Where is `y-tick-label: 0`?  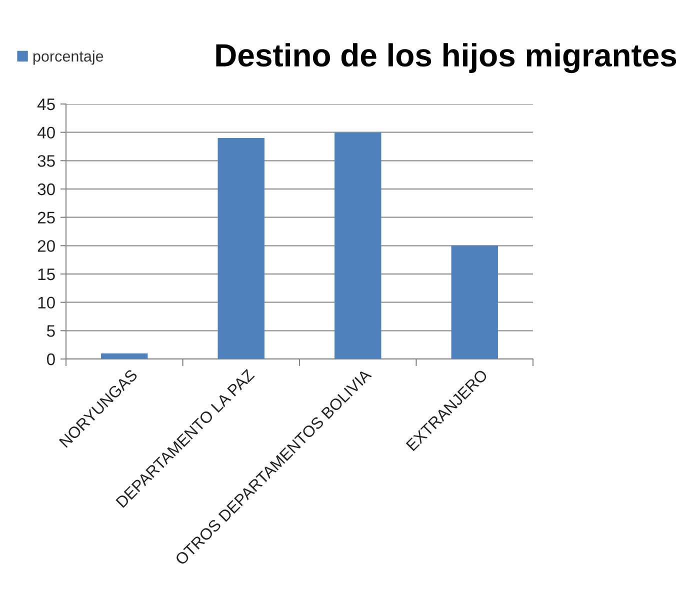
y-tick-label: 0 is located at coordinates (50, 359).